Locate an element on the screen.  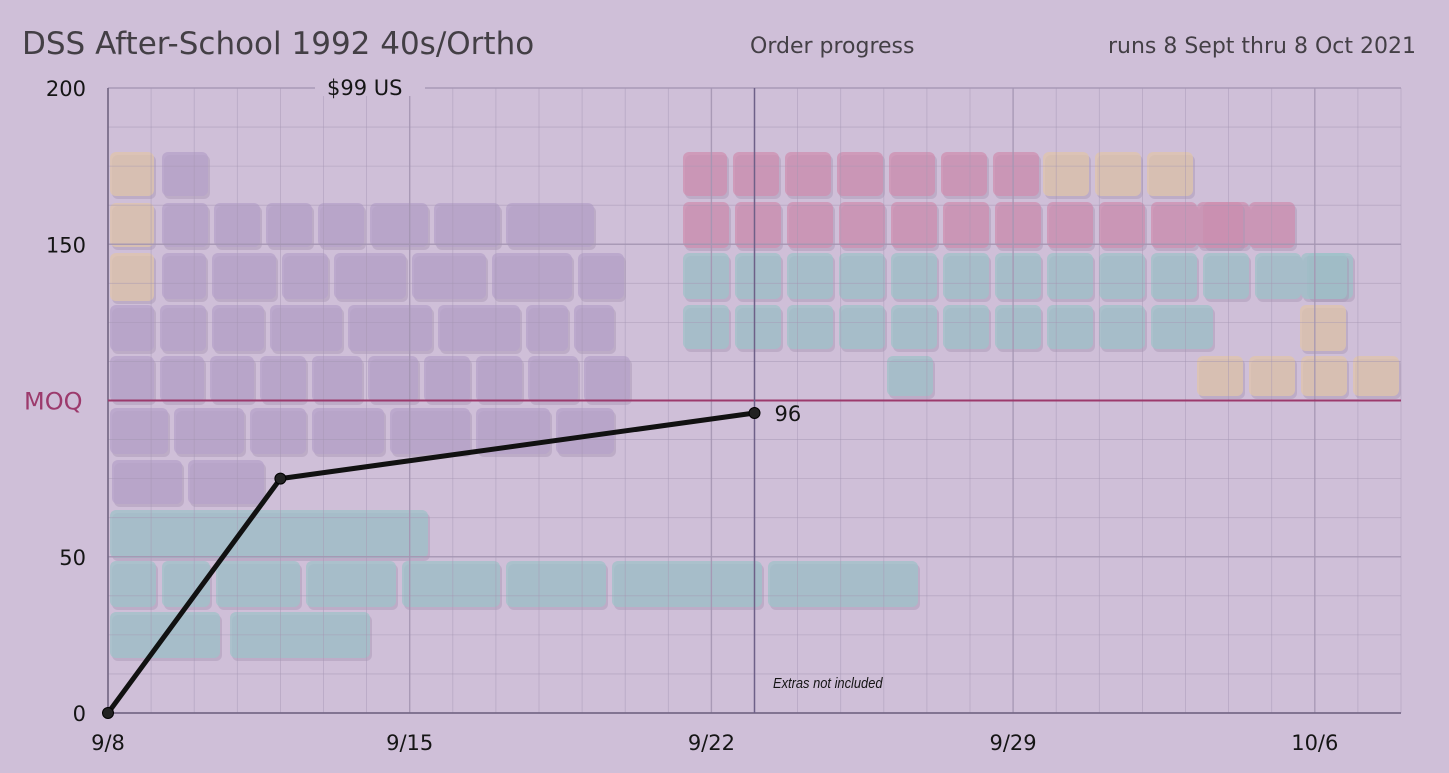
price-label: $99 US is located at coordinates (365, 88).